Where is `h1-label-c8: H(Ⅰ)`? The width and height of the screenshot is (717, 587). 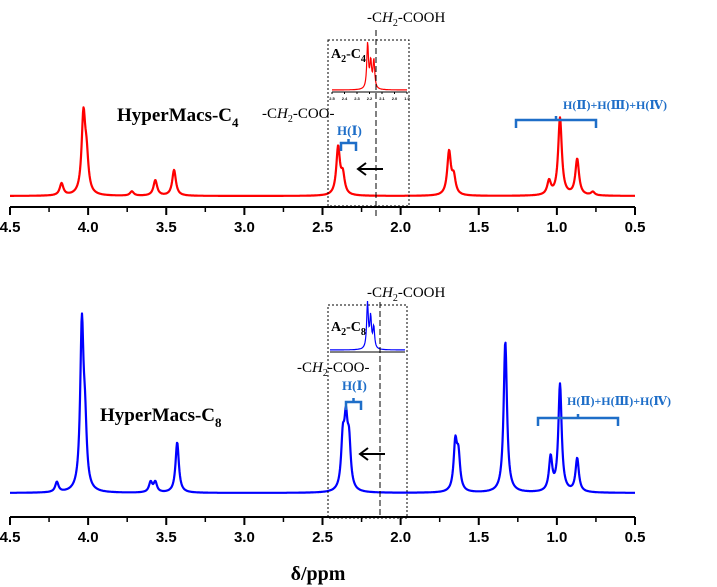
h1-label-c8: H(Ⅰ) is located at coordinates (354, 385).